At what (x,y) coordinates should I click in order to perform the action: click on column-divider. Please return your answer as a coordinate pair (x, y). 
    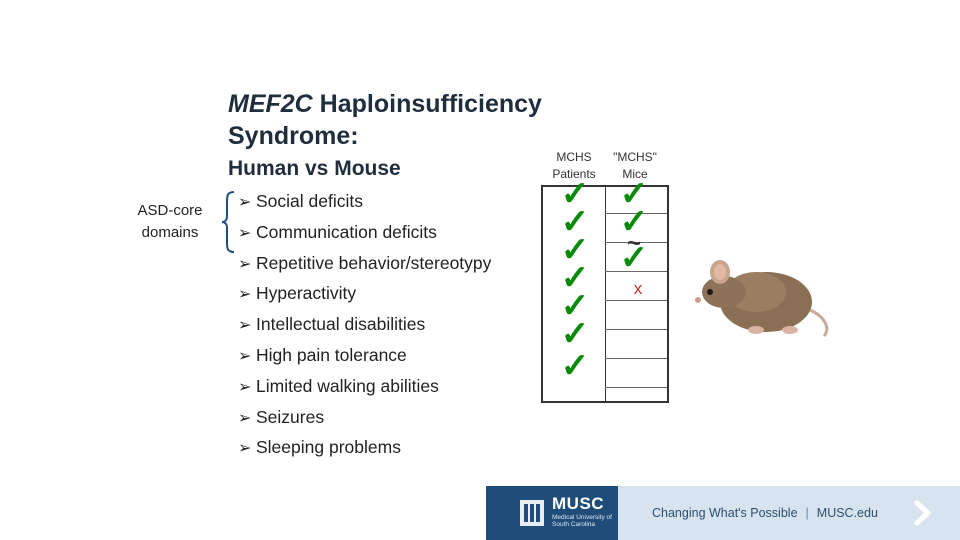
    Looking at the image, I should click on (605, 294).